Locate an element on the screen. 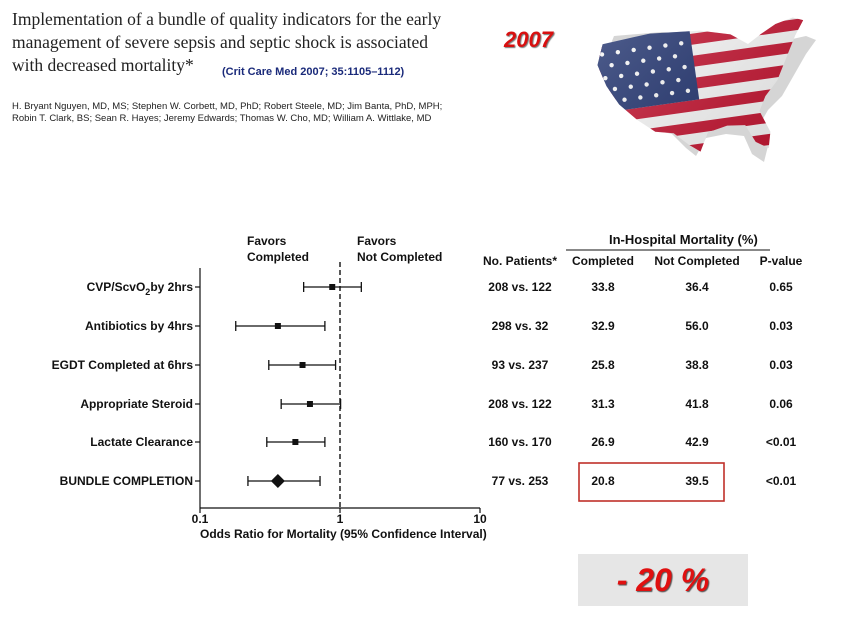 Image resolution: width=850 pixels, height=637 pixels. x-tick-label: 10 is located at coordinates (480, 519).